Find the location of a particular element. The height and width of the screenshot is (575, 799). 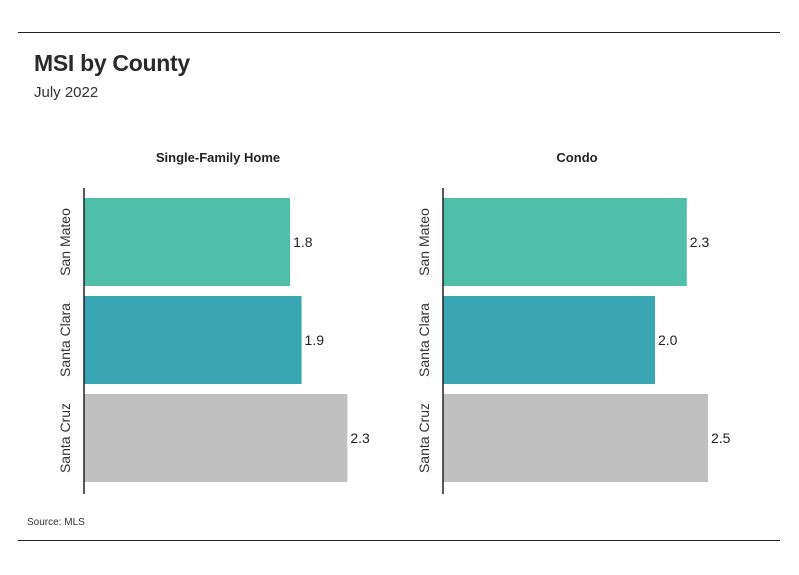

condo-panel-title: Condo is located at coordinates (576, 157).